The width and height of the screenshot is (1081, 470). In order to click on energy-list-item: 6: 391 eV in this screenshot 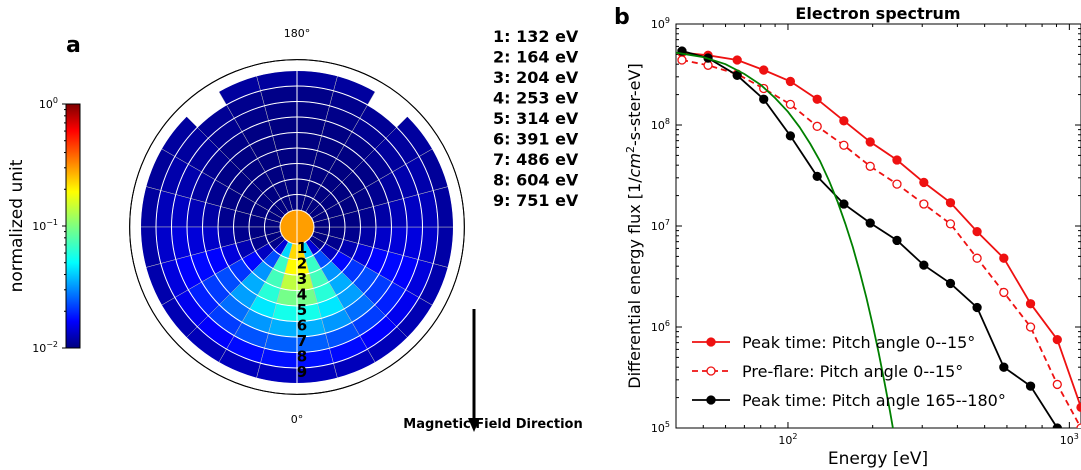, I will do `click(536, 139)`.